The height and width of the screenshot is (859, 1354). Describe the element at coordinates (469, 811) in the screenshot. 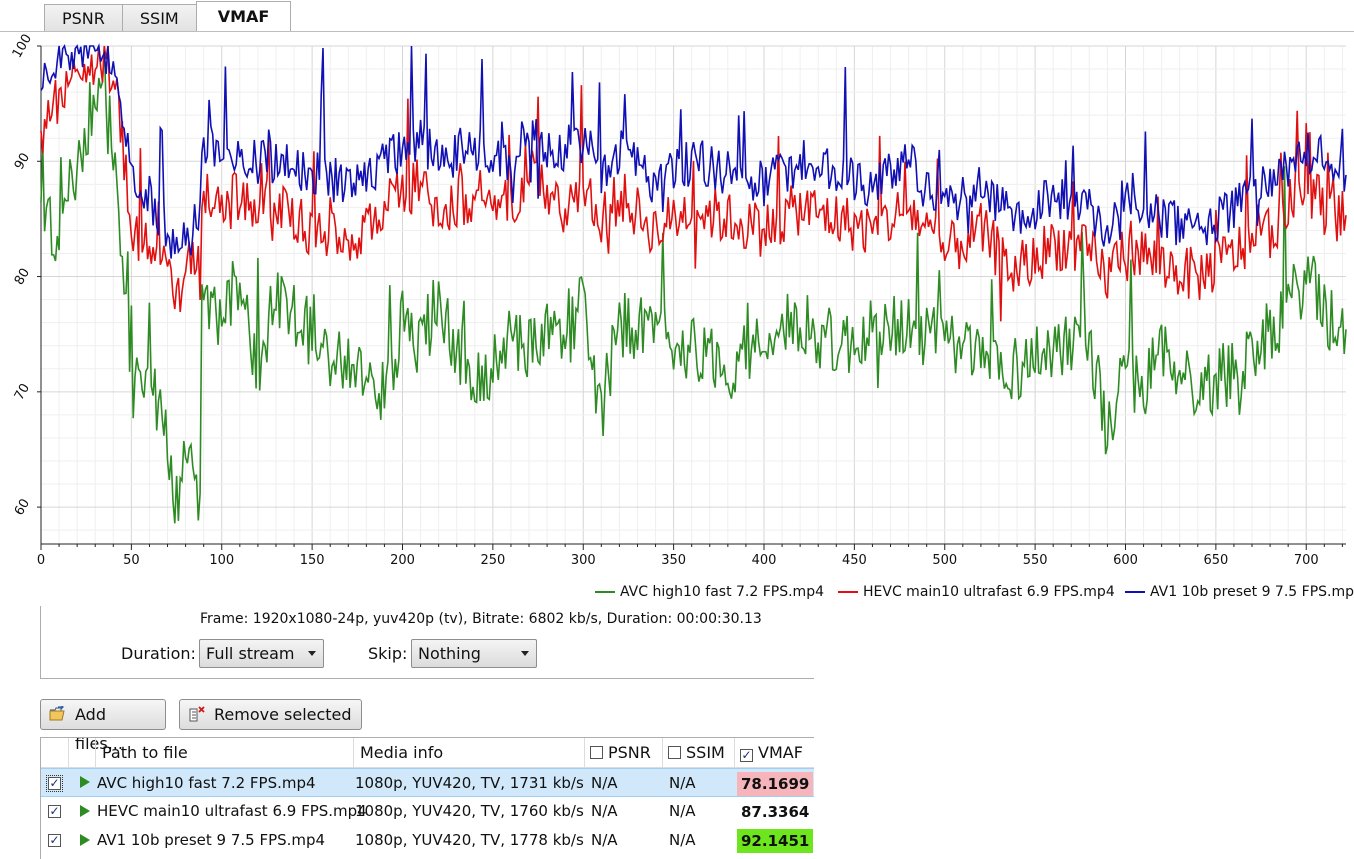

I see `row-media-info: 1080p, YUV420, TV, 1760 kb/s` at that location.